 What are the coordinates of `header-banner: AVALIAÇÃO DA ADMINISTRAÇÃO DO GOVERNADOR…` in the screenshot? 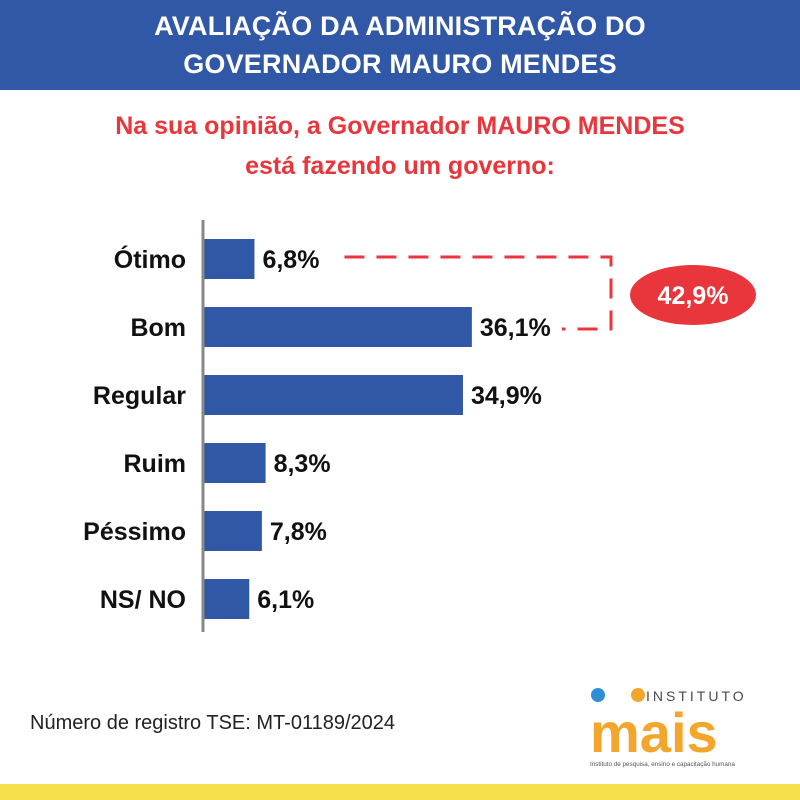 It's located at (400, 45).